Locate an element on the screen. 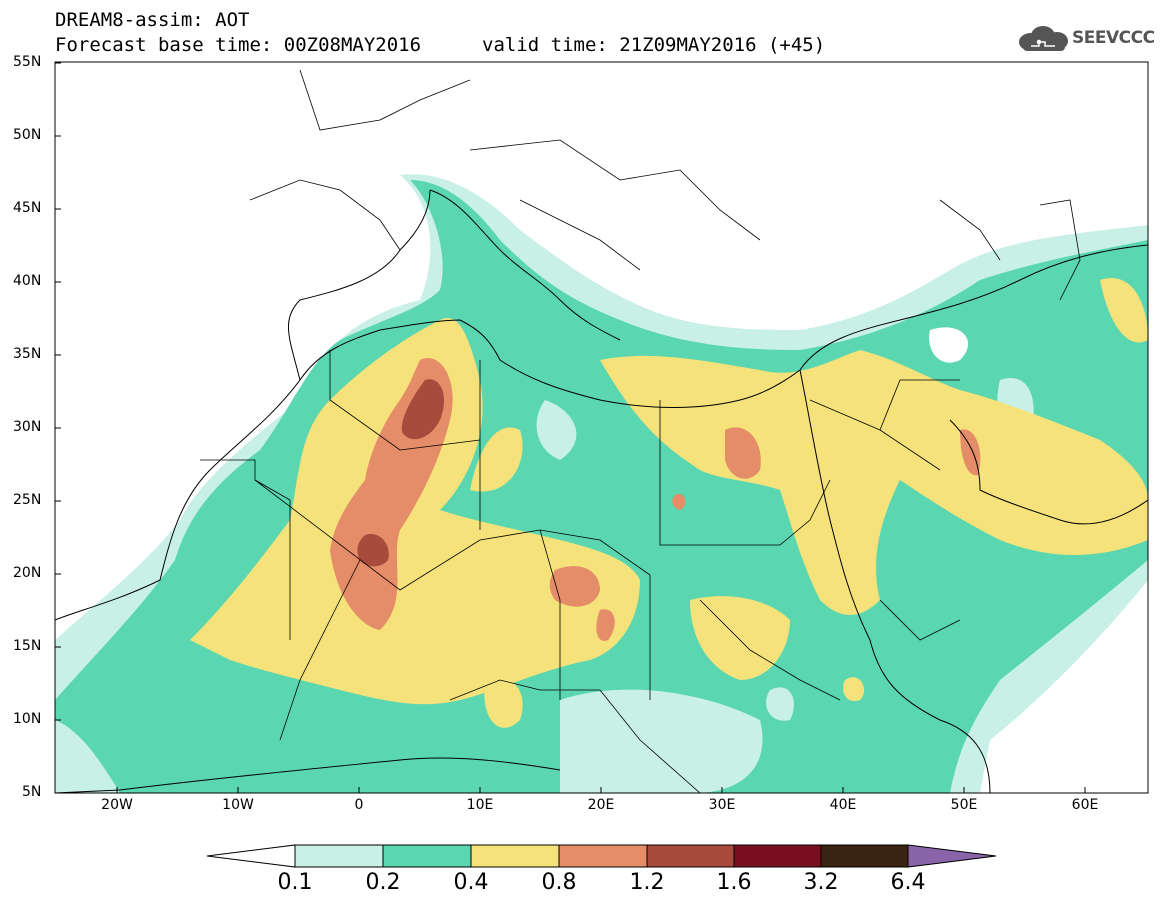 The width and height of the screenshot is (1165, 905). colorbar-label-1-6: 1.6 is located at coordinates (734, 882).